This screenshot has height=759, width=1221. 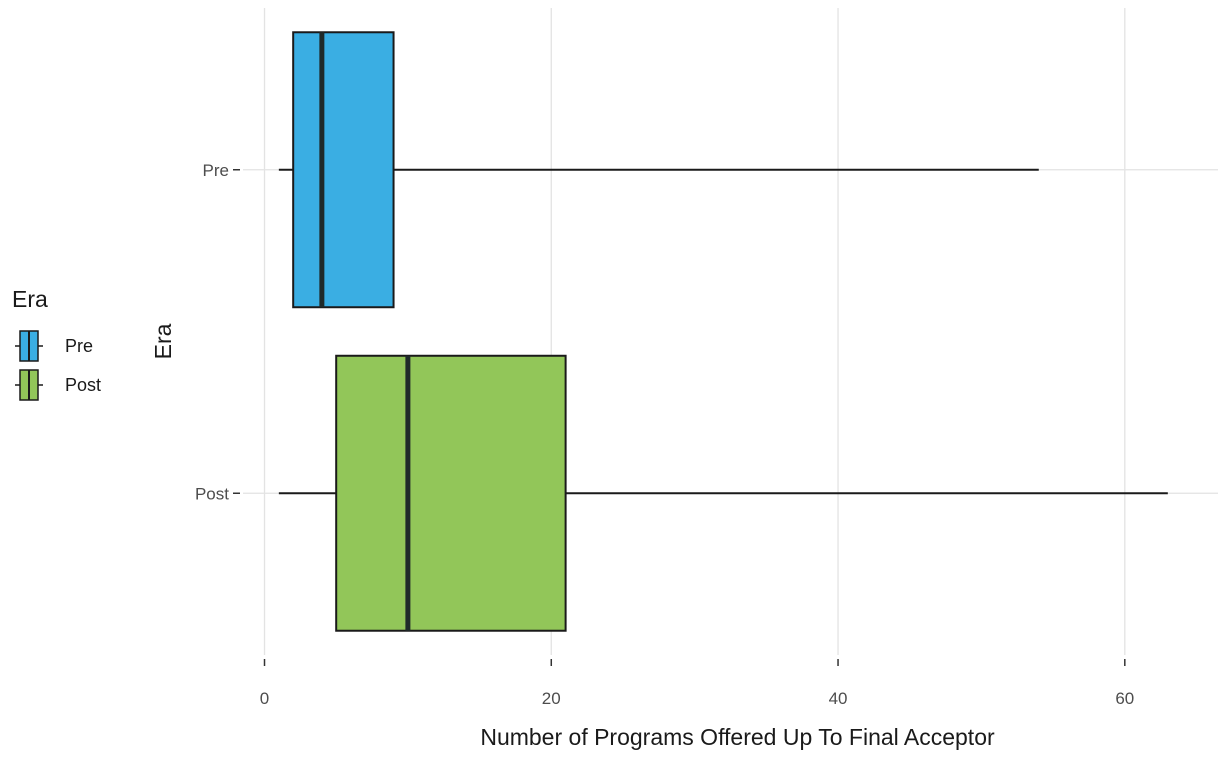 I want to click on legend-item-pre: Pre, so click(x=54, y=346).